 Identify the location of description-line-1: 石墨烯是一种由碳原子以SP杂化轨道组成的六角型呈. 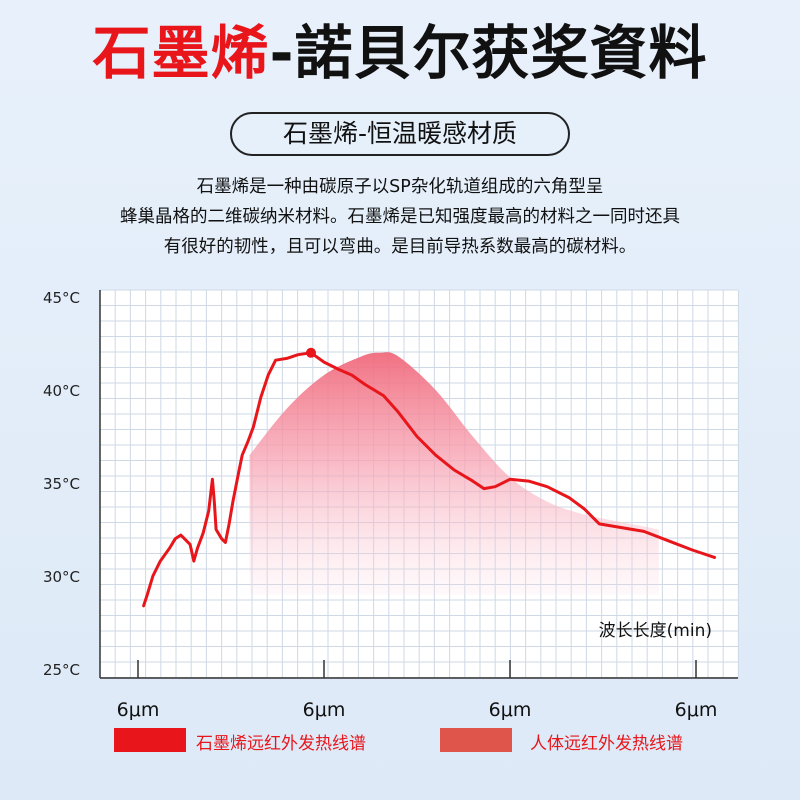
(400, 187).